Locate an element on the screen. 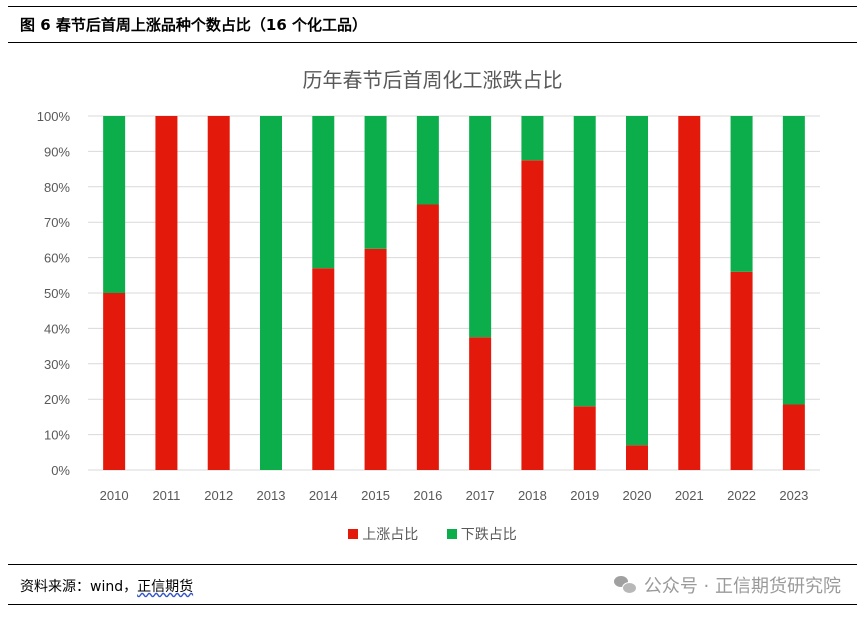 Image resolution: width=865 pixels, height=618 pixels. source-prefix: 资料来源：wind， is located at coordinates (79, 587).